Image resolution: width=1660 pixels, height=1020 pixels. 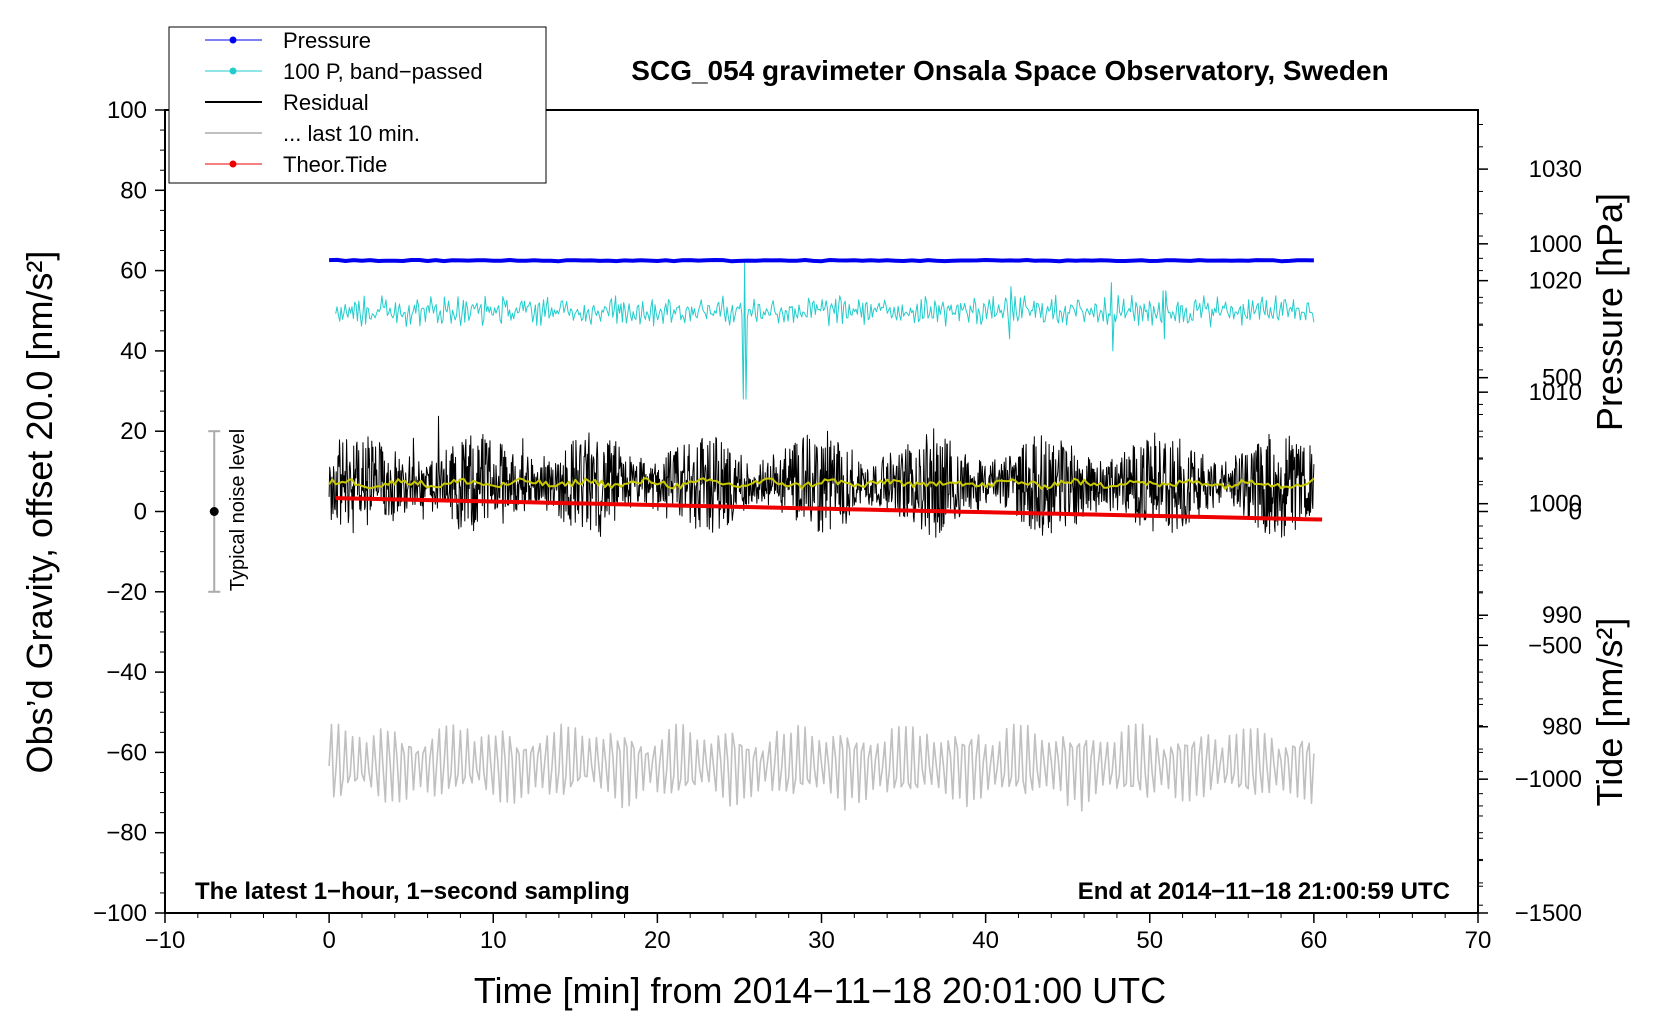 What do you see at coordinates (126, 752) in the screenshot?
I see `y-tick-label: −60` at bounding box center [126, 752].